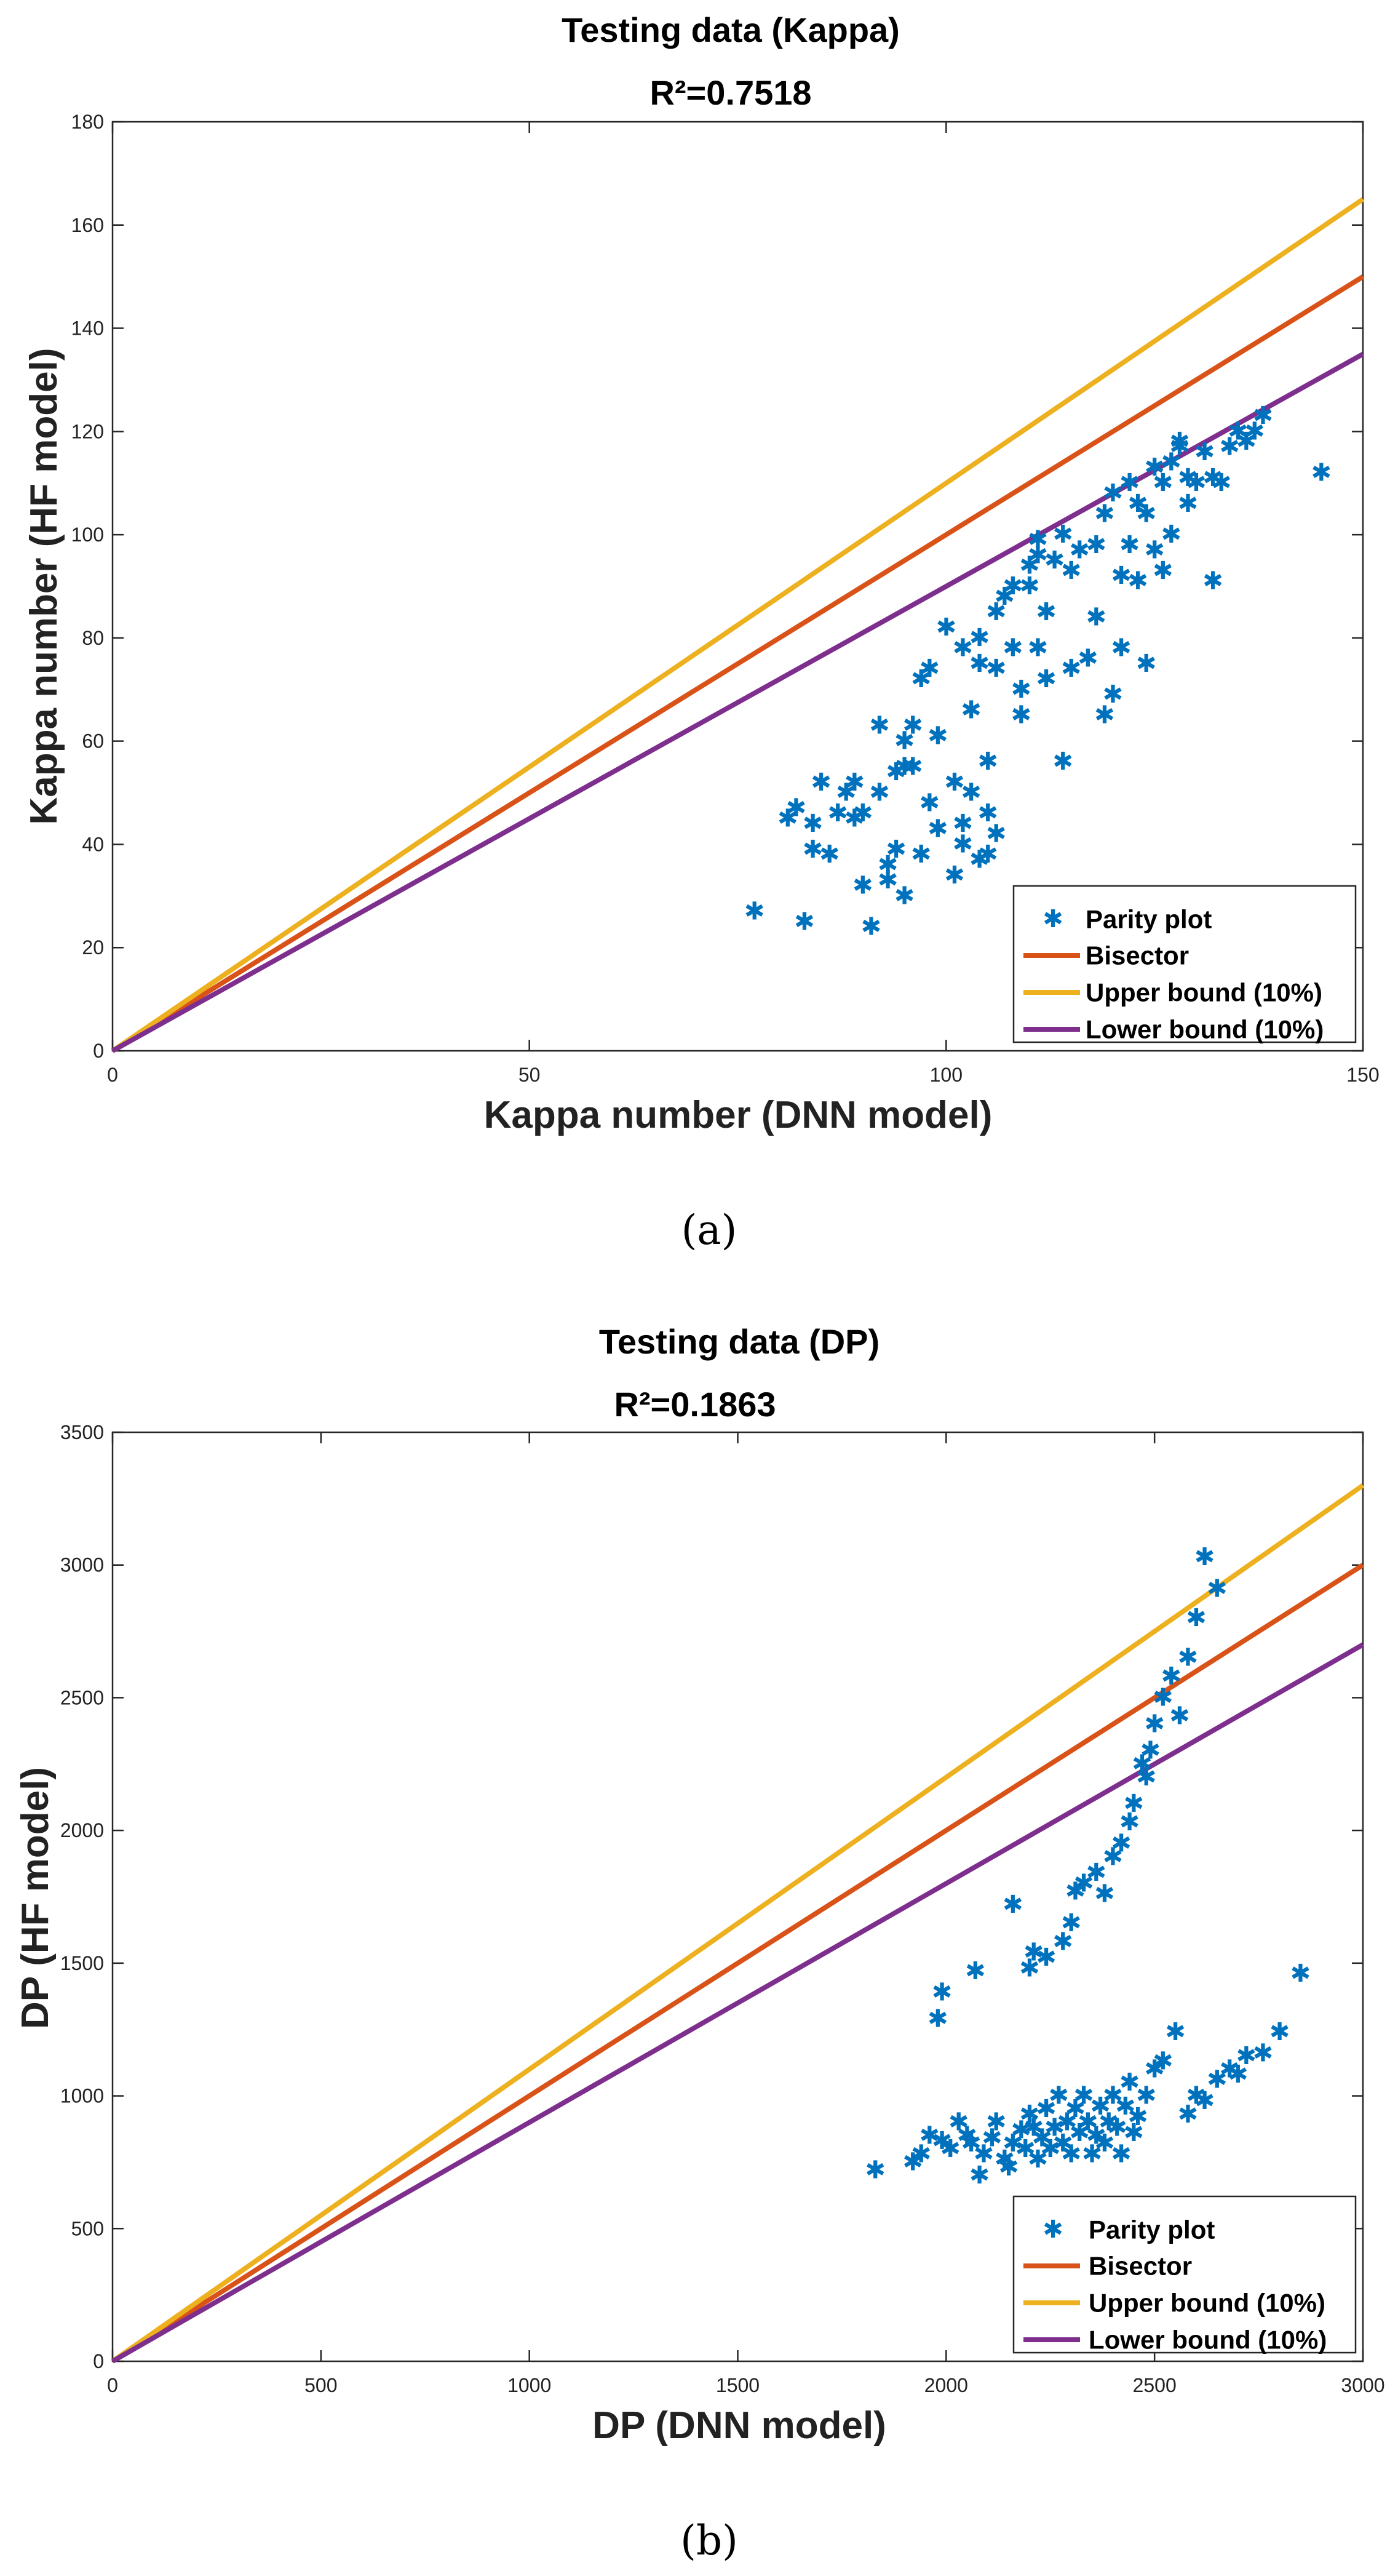 The width and height of the screenshot is (1398, 2576). I want to click on y-tick-label: 180, so click(87, 122).